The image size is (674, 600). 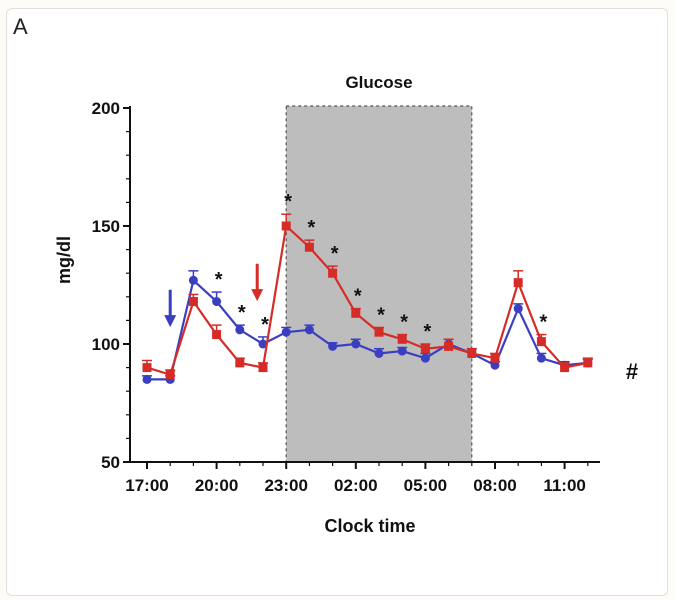 I want to click on red-arrow-head, so click(x=257, y=295).